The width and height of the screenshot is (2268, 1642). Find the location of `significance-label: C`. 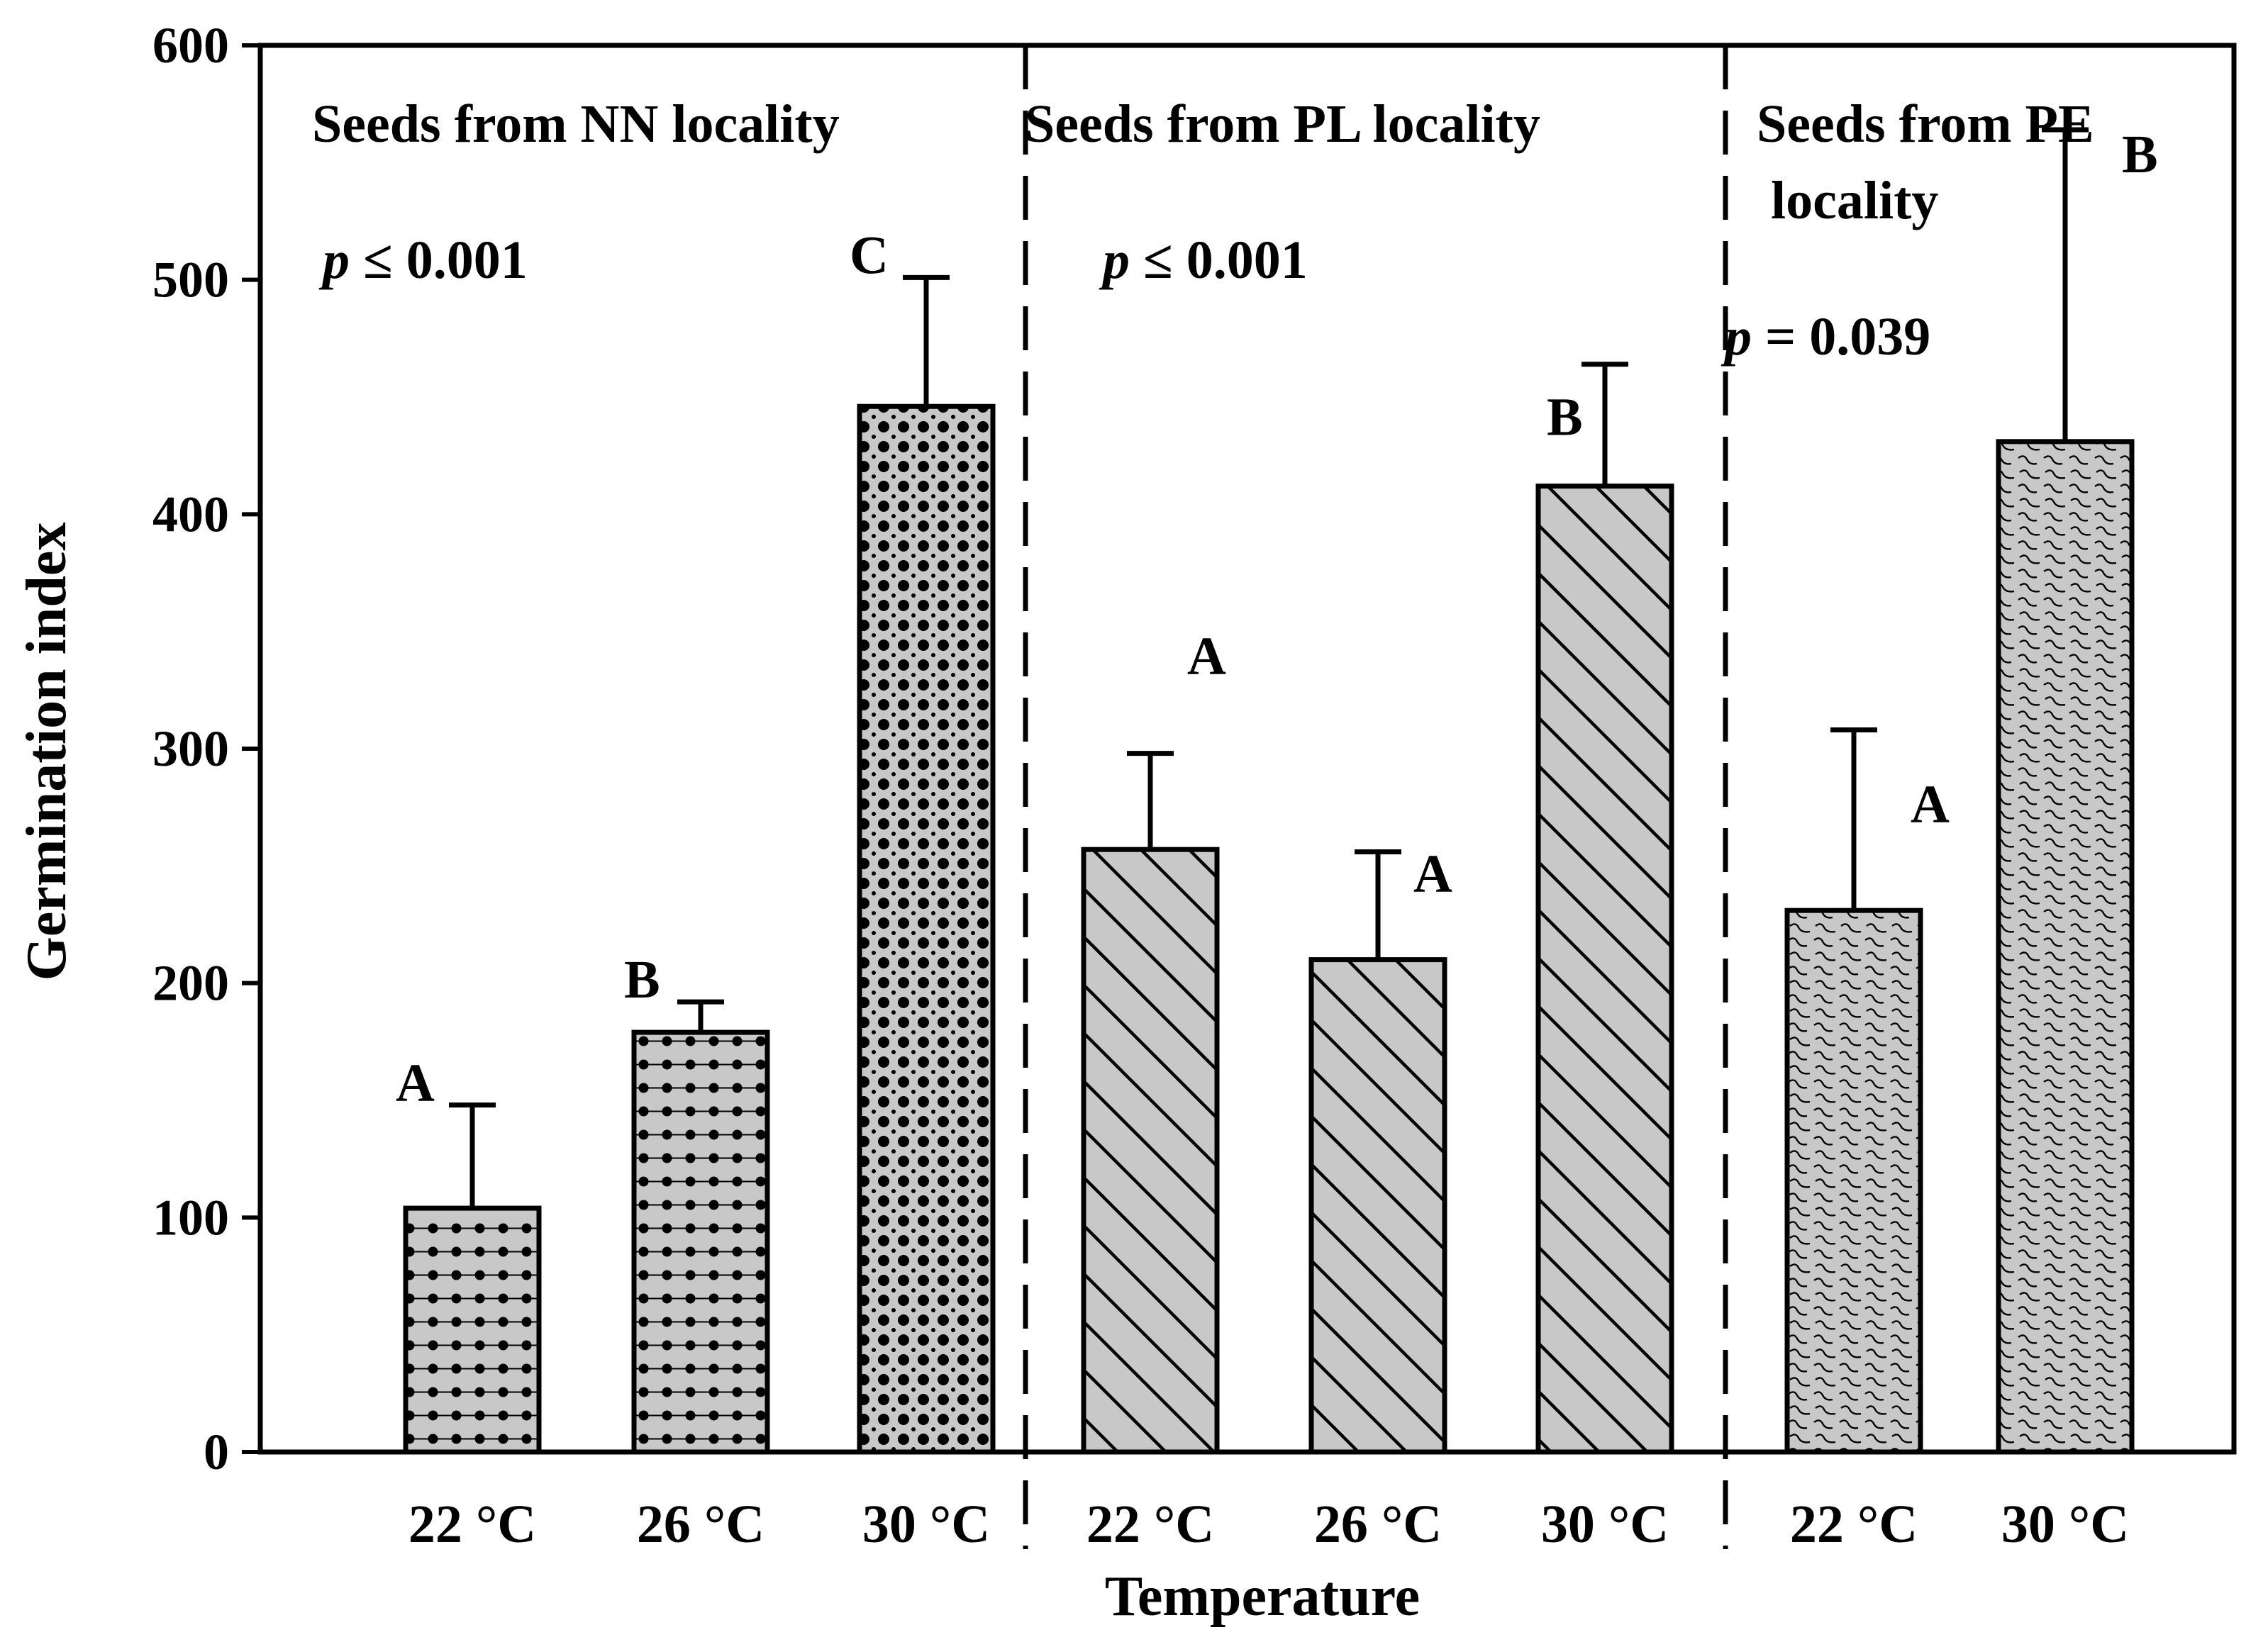

significance-label: C is located at coordinates (869, 255).